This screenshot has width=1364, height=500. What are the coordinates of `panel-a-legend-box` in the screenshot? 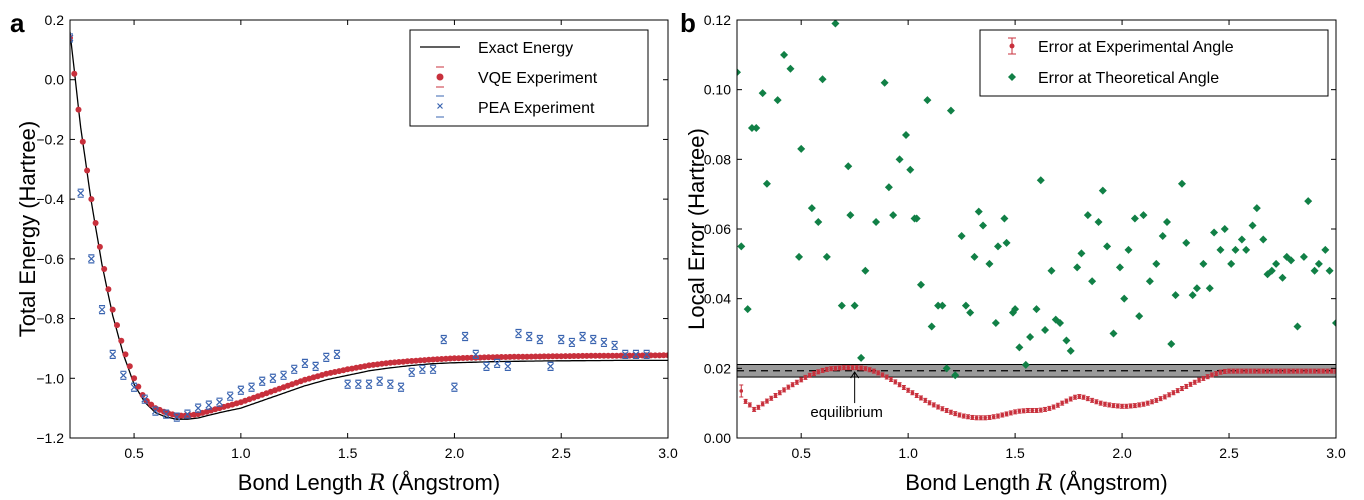 It's located at (529, 78).